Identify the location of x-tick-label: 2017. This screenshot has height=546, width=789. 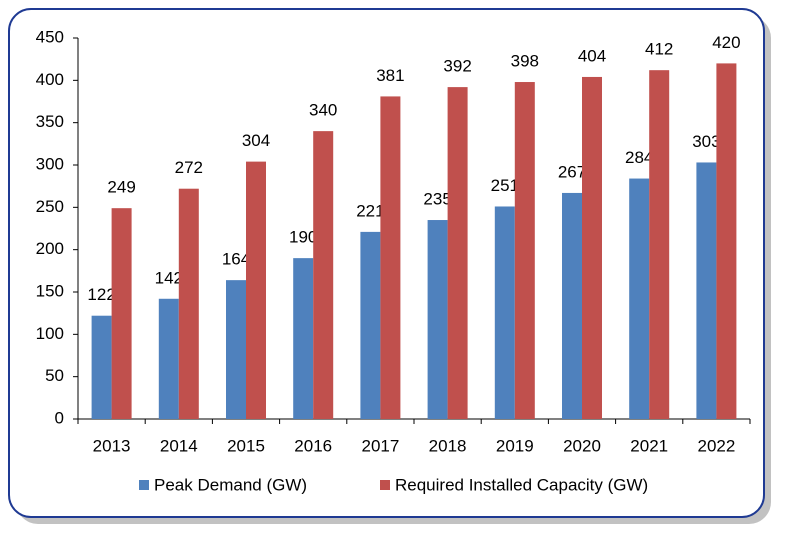
(380, 445).